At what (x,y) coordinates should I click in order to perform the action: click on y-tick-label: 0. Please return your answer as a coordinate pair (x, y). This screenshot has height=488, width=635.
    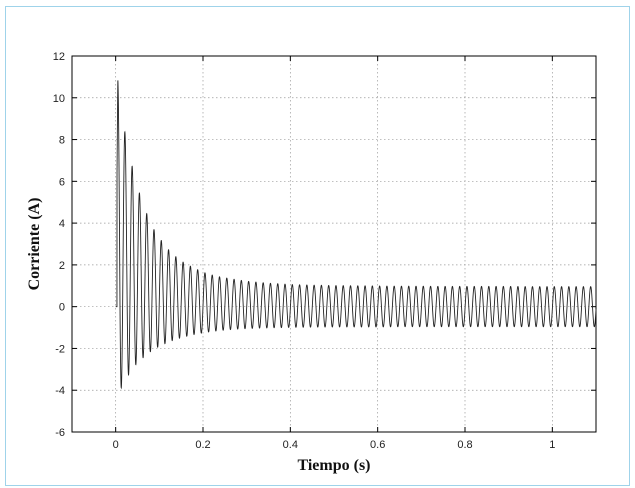
    Looking at the image, I should click on (62, 308).